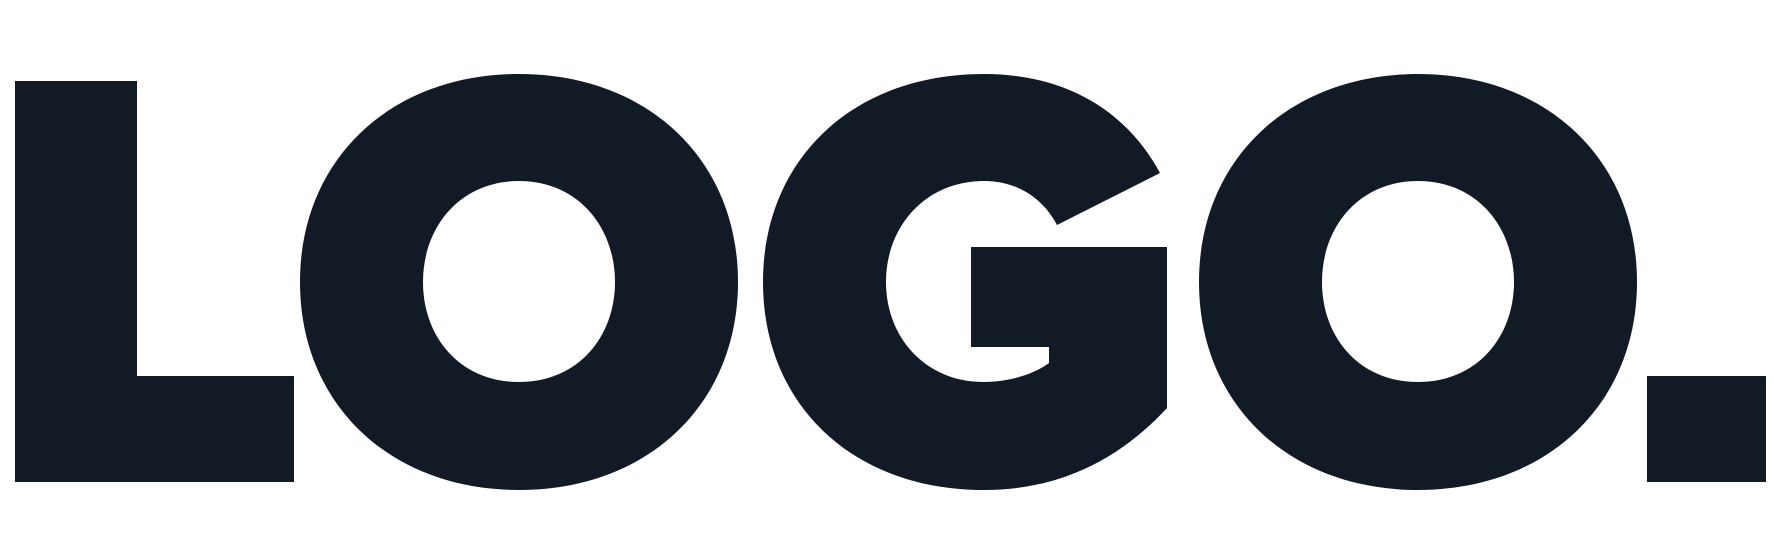 The height and width of the screenshot is (554, 1774). What do you see at coordinates (154, 281) in the screenshot?
I see `logo-letter-l` at bounding box center [154, 281].